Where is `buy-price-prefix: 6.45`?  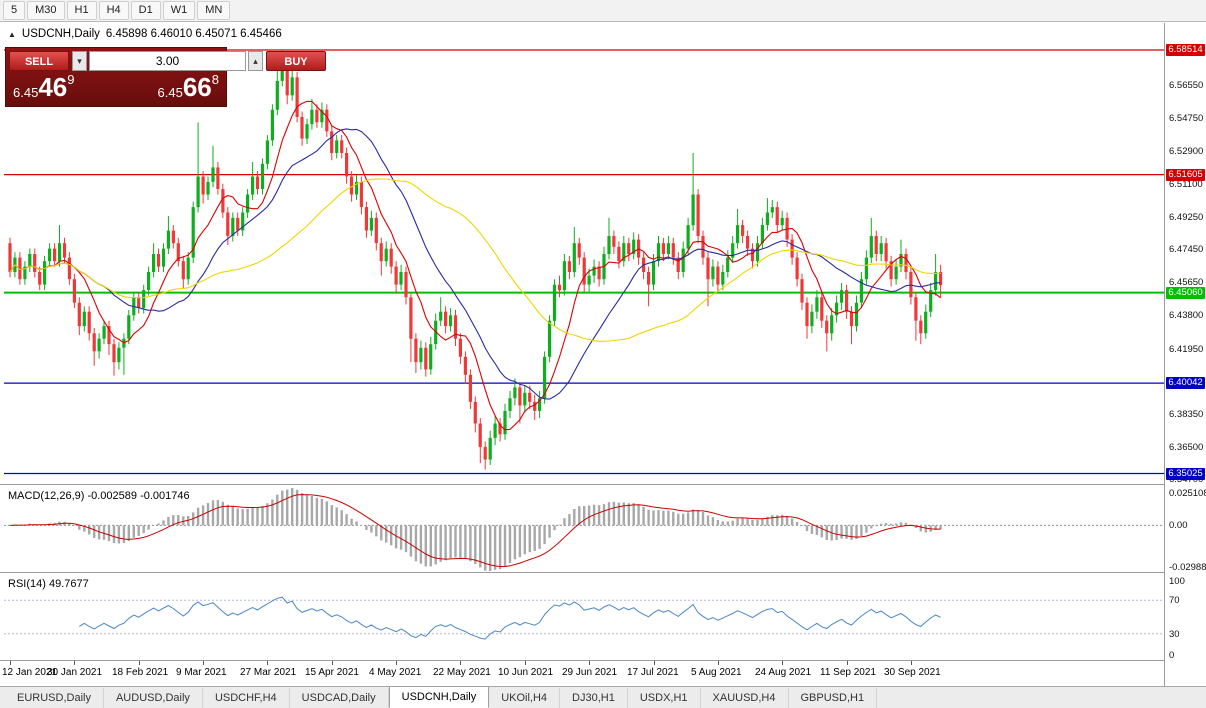 buy-price-prefix: 6.45 is located at coordinates (170, 92).